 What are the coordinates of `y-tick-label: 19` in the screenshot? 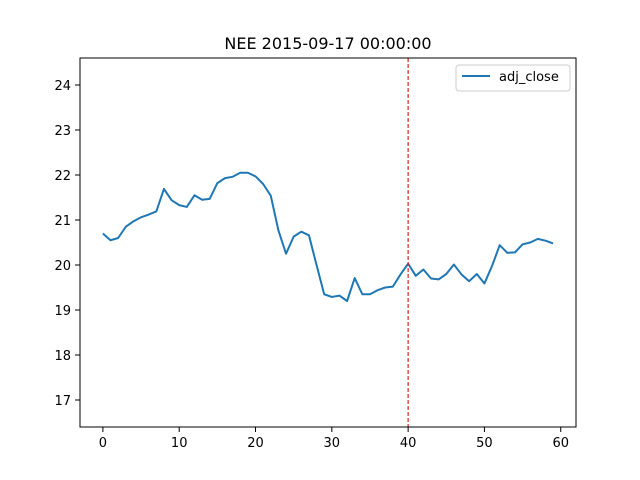 It's located at (62, 311).